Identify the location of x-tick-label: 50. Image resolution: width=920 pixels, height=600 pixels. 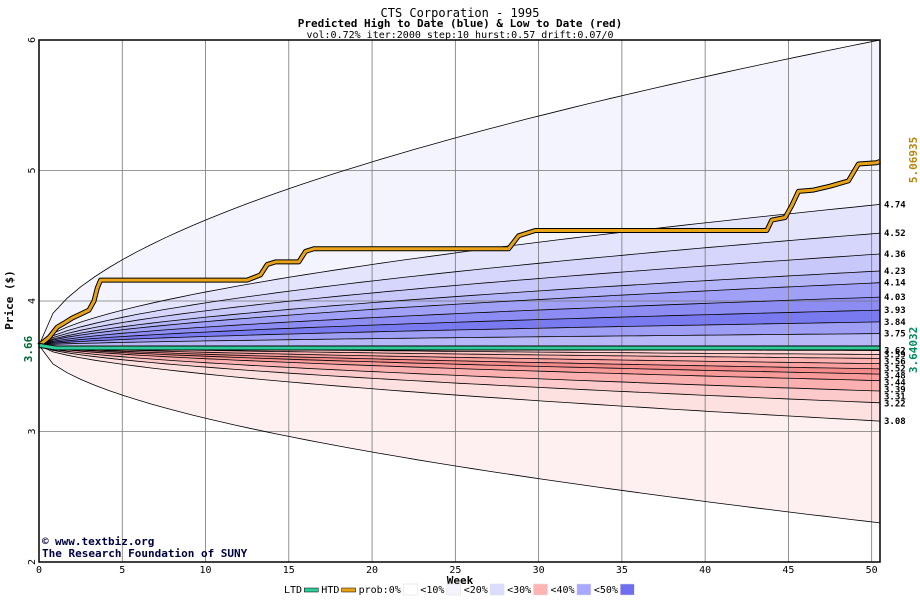
(872, 570).